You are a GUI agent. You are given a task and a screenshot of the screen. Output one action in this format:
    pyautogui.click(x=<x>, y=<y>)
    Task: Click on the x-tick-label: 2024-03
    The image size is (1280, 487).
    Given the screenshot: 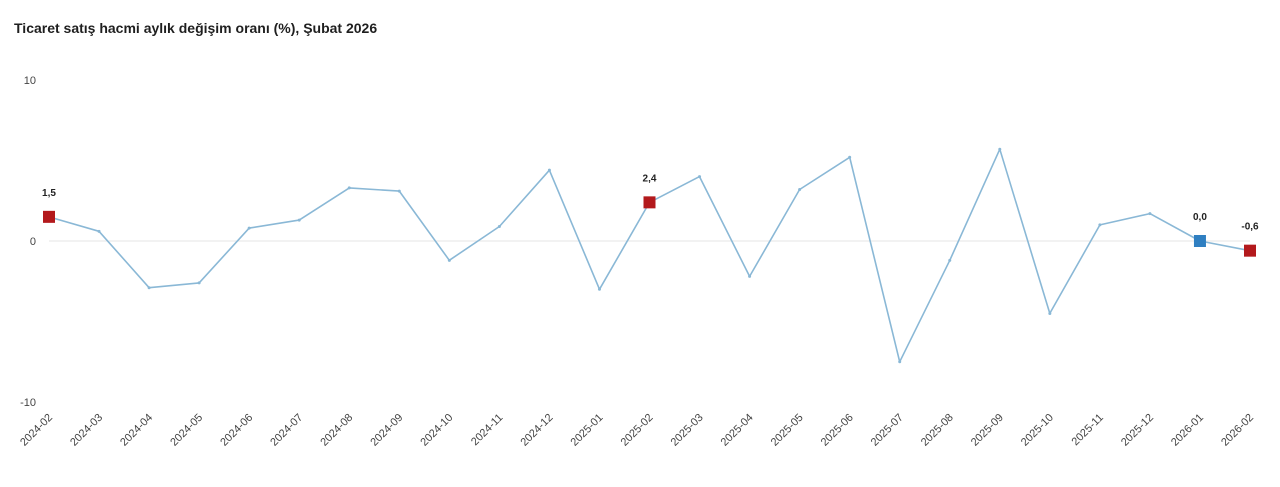 What is the action you would take?
    pyautogui.click(x=86, y=430)
    